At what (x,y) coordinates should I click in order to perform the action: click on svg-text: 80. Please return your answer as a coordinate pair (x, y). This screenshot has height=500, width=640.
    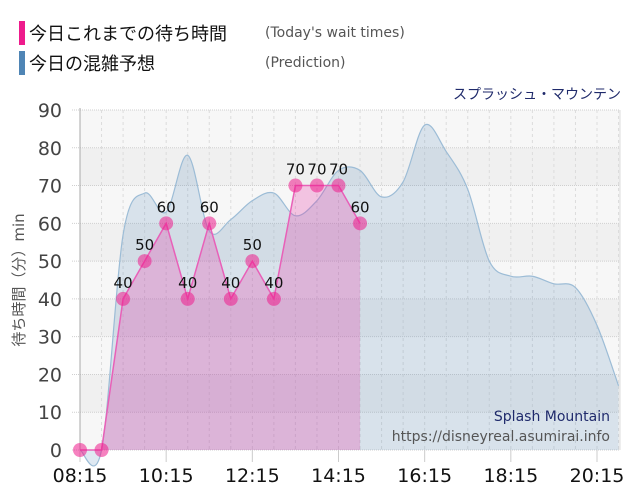
    Looking at the image, I should click on (50, 149).